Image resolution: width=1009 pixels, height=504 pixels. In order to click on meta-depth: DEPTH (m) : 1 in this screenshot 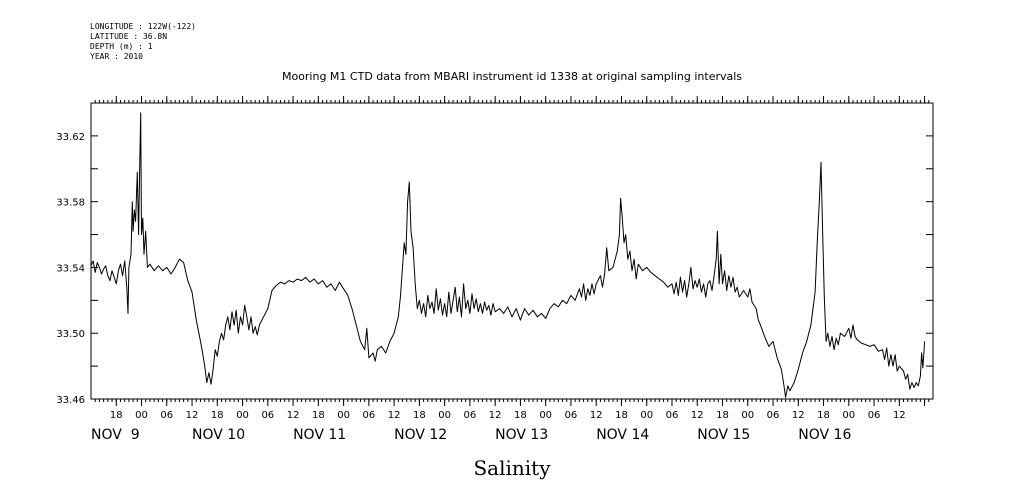, I will do `click(121, 46)`.